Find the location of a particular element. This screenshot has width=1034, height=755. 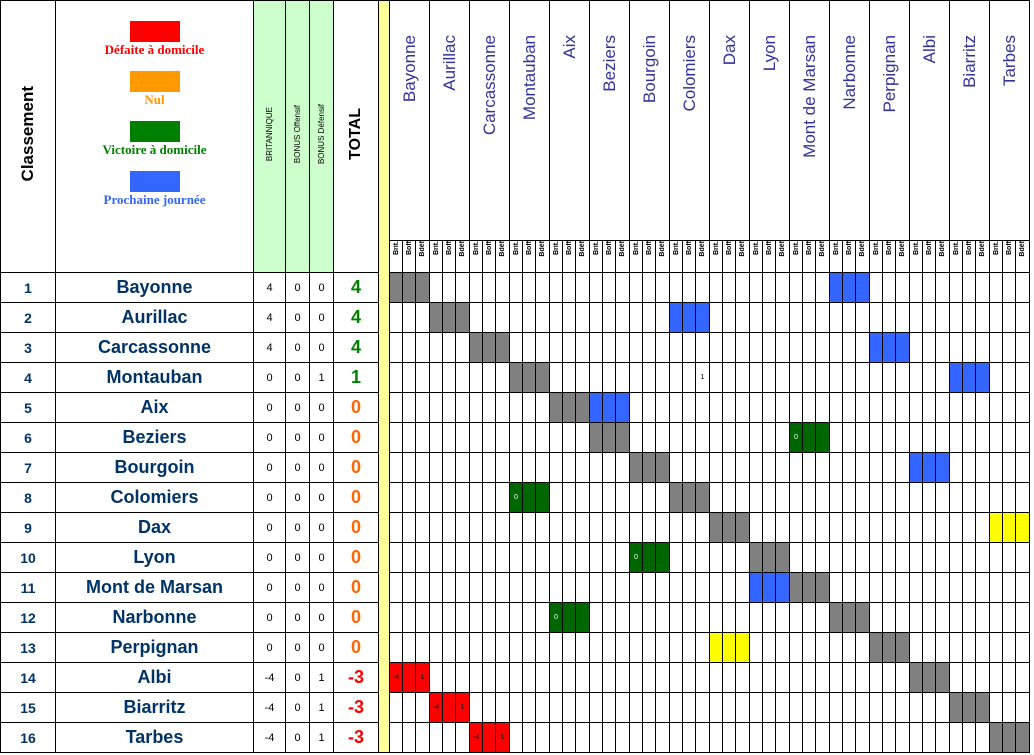

match-cell-colomiers-brit is located at coordinates (676, 587).